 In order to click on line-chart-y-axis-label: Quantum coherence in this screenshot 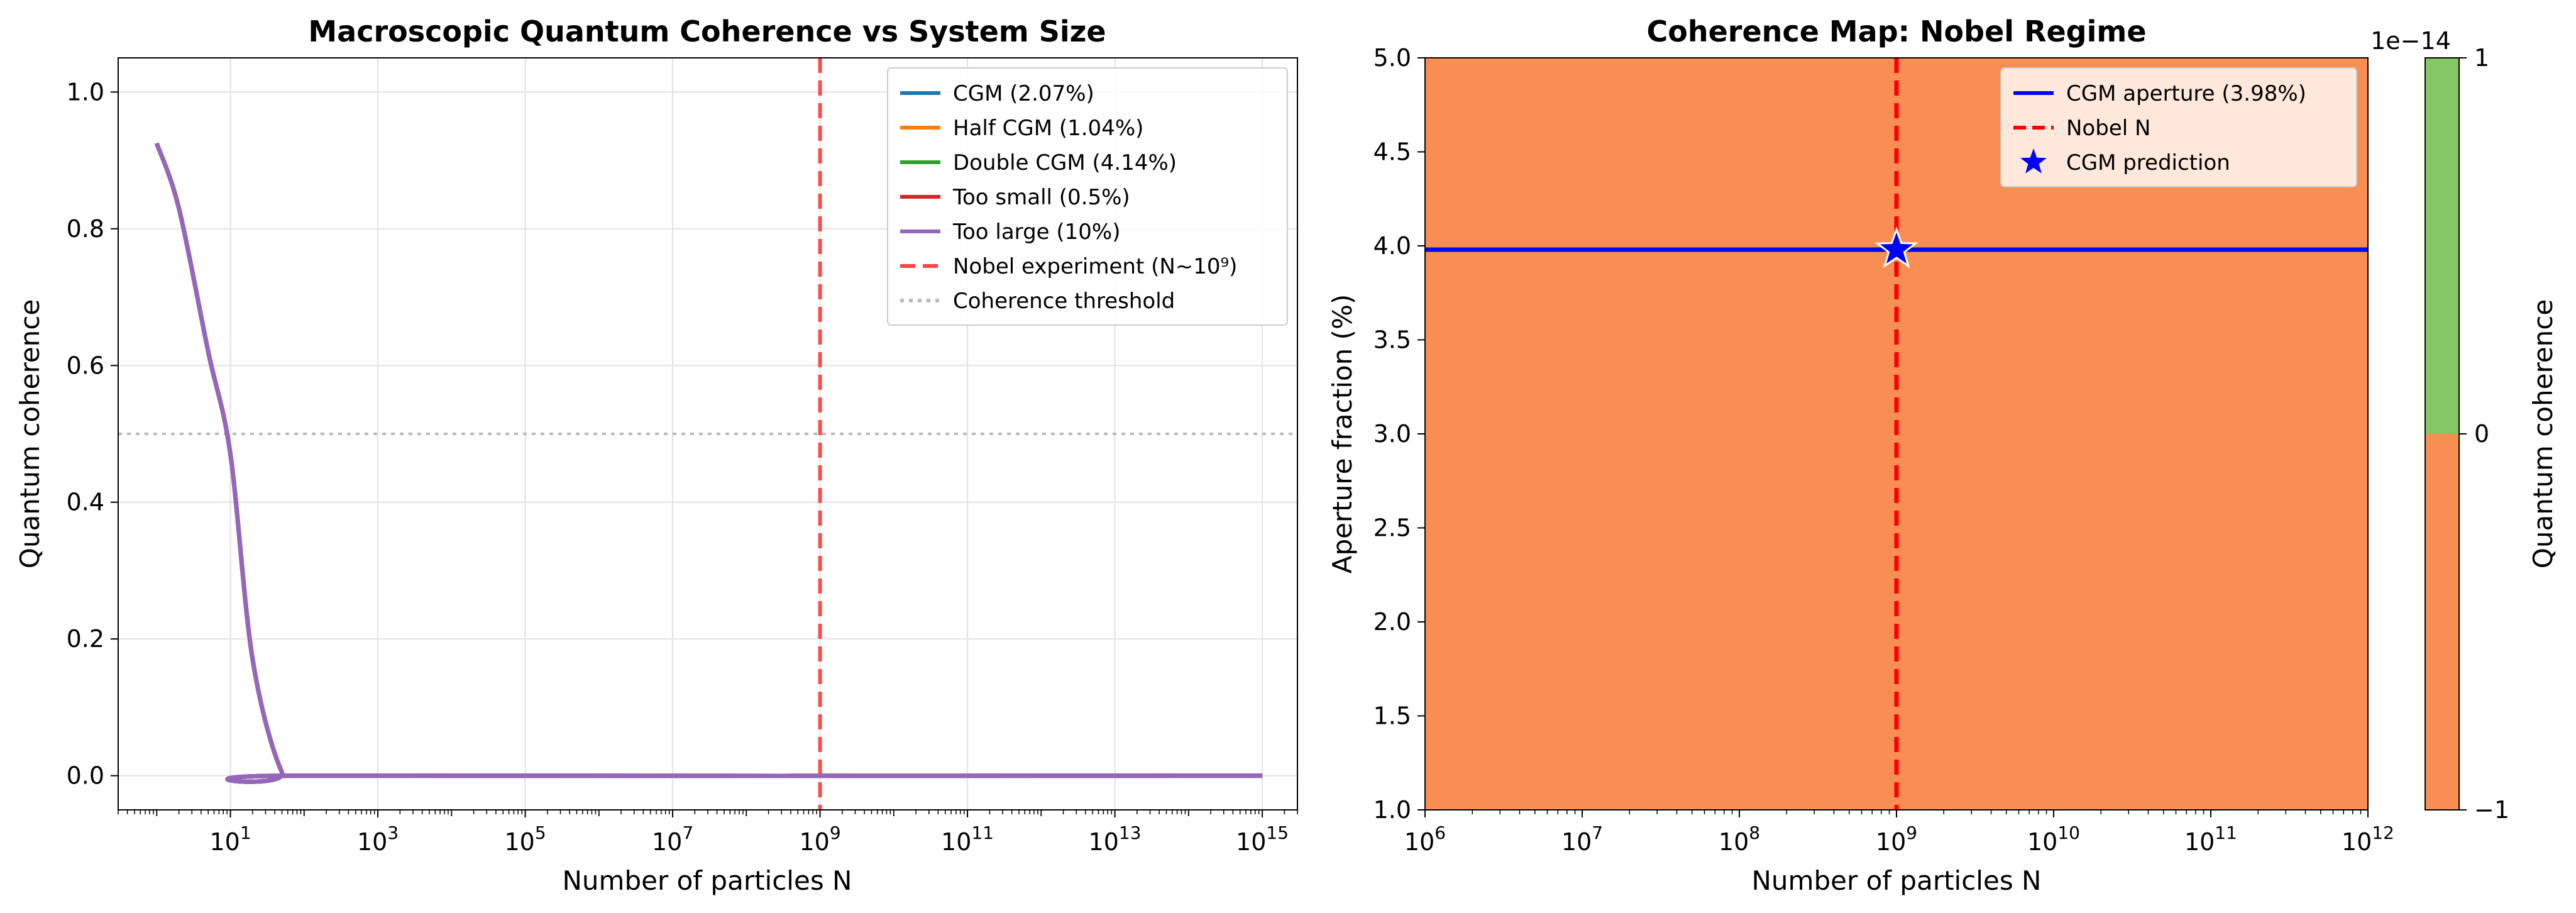, I will do `click(29, 433)`.